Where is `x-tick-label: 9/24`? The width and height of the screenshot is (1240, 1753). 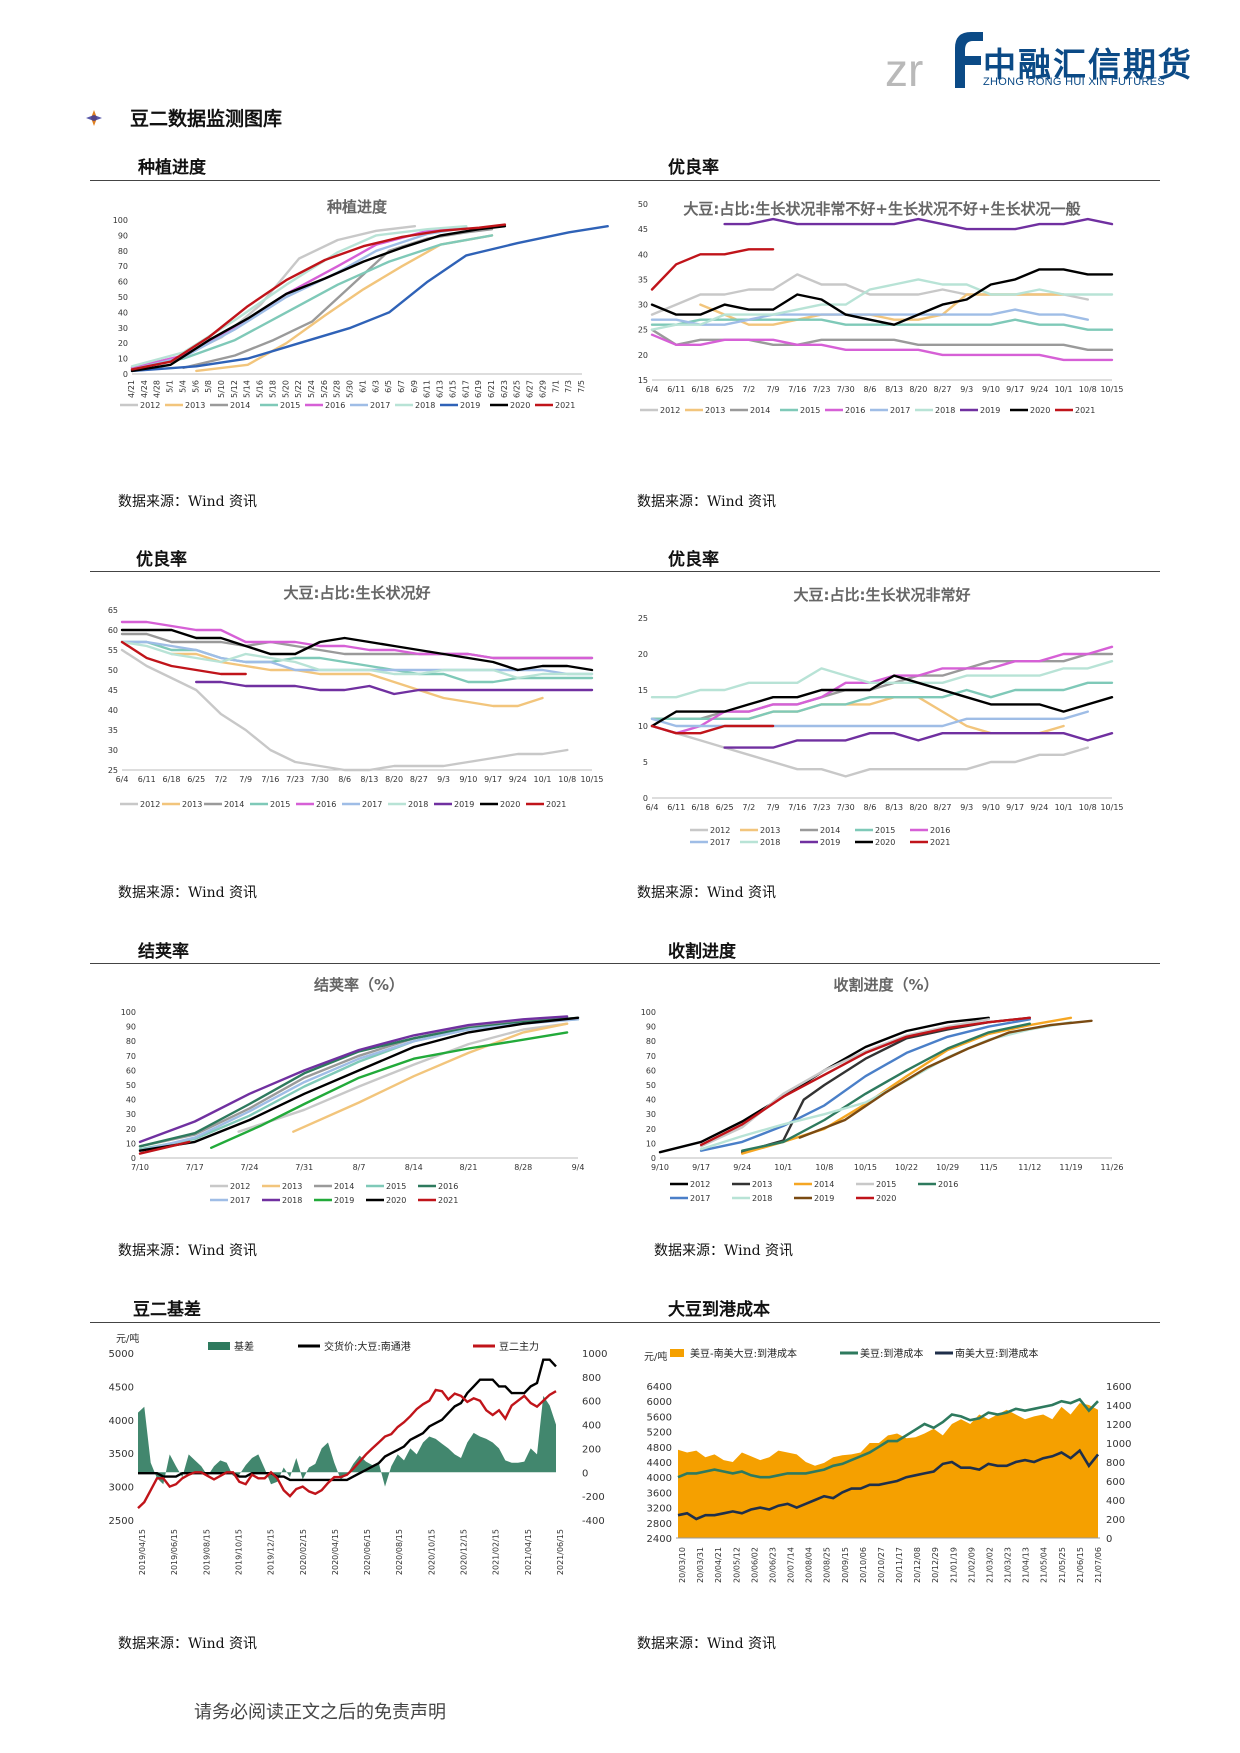
x-tick-label: 9/24 is located at coordinates (1039, 807).